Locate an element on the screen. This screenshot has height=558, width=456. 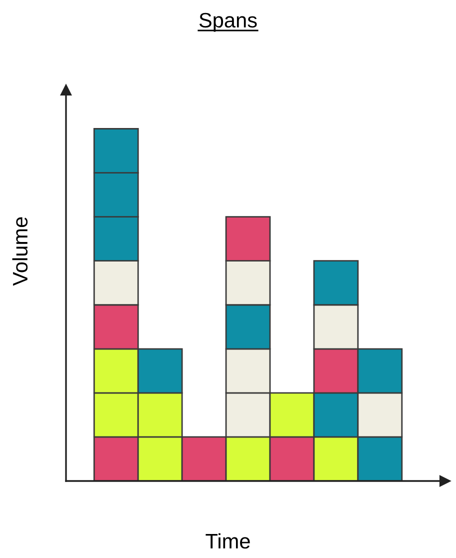
chart-title: Spans is located at coordinates (228, 22).